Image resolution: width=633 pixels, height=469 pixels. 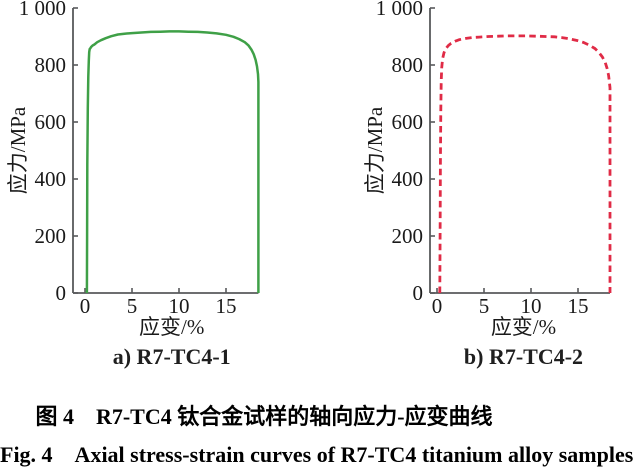 I want to click on chart-subtitle: a) R7-TC4-1, so click(x=172, y=356).